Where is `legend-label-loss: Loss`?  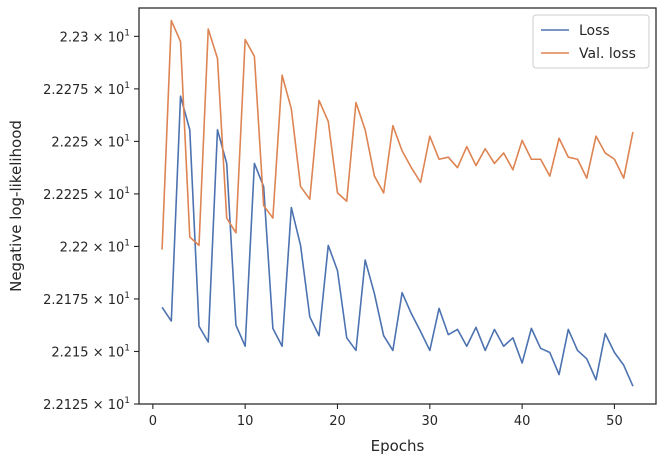 legend-label-loss: Loss is located at coordinates (594, 31).